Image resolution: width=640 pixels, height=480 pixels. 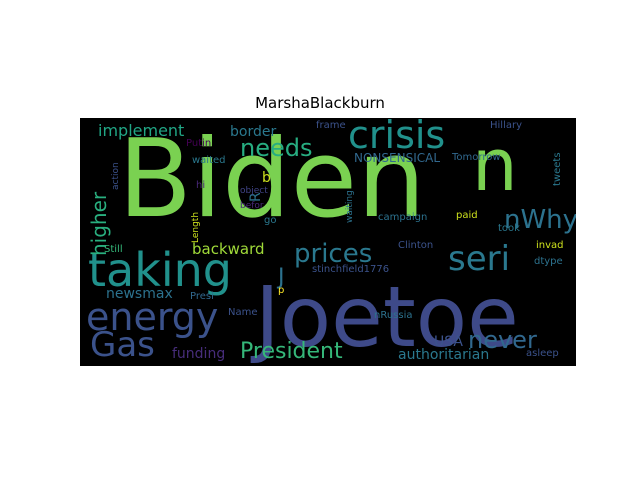 I want to click on word-joetoe: Joetoe, so click(x=384, y=317).